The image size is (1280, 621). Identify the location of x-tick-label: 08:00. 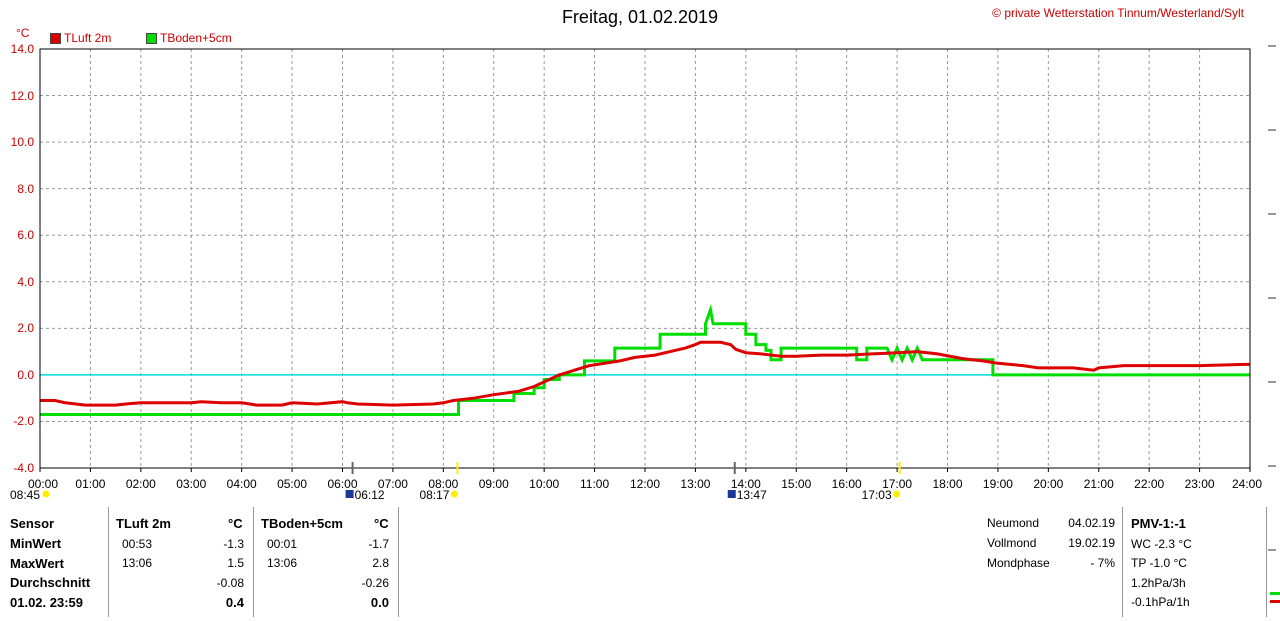
(443, 484).